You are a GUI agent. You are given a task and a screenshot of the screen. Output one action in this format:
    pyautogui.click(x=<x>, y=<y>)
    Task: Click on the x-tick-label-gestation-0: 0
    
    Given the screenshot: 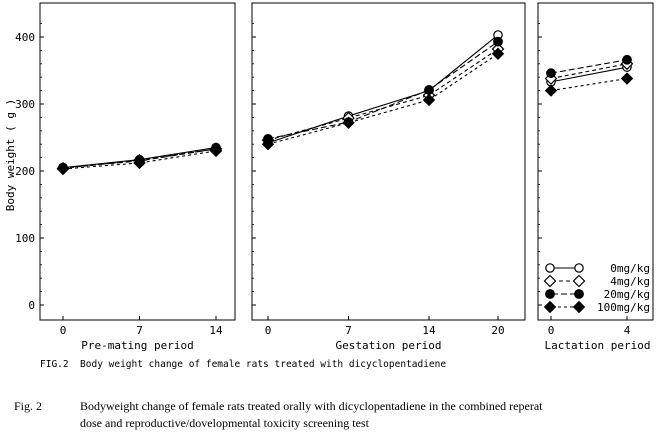 What is the action you would take?
    pyautogui.click(x=268, y=330)
    